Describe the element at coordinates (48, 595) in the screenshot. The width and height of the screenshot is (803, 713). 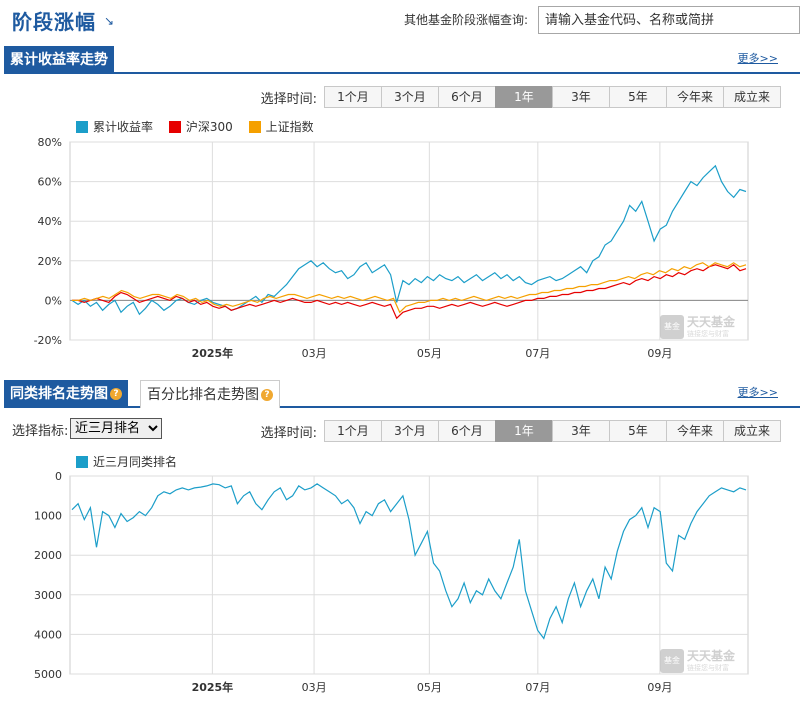
I see `y-tick-label: 3000` at that location.